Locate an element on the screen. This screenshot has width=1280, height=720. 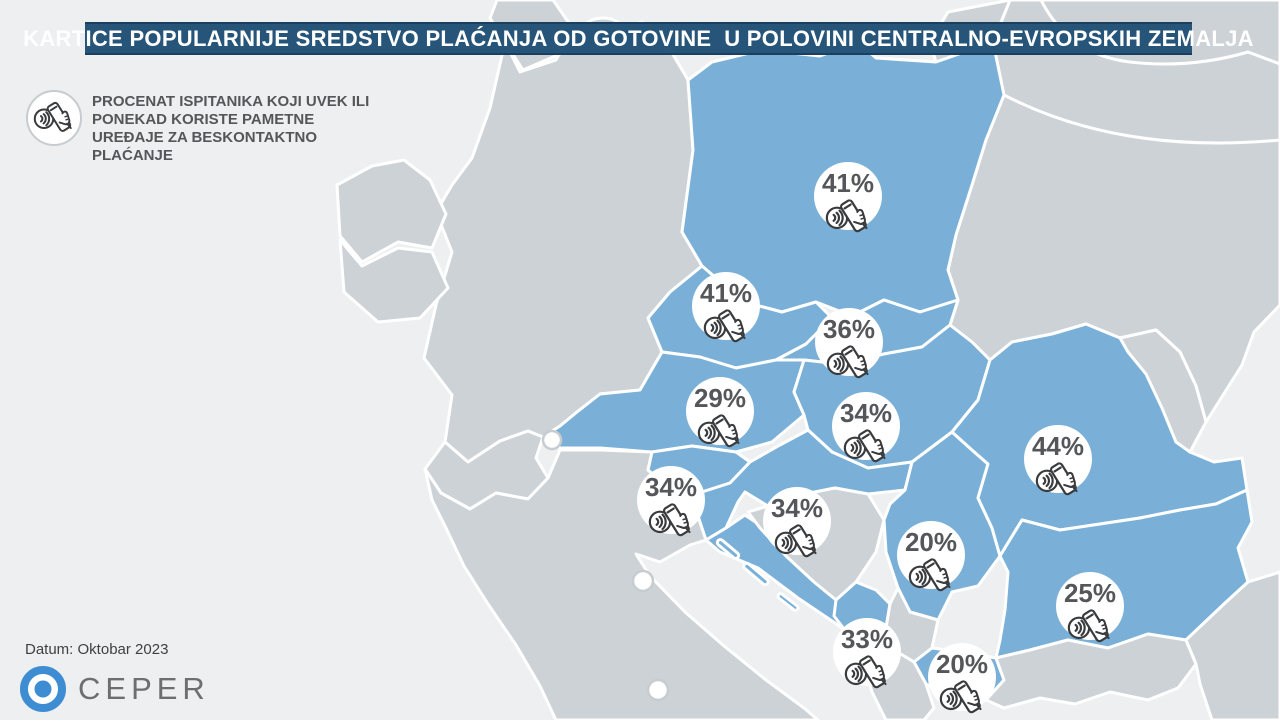
ceper-target-logo-icon is located at coordinates (43, 689).